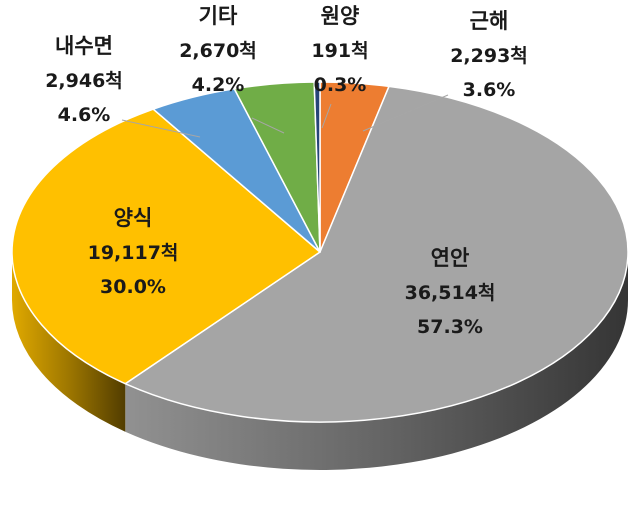 Image resolution: width=640 pixels, height=510 pixels. What do you see at coordinates (340, 85) in the screenshot?
I see `label-wonyang-percent: 0.3%` at bounding box center [340, 85].